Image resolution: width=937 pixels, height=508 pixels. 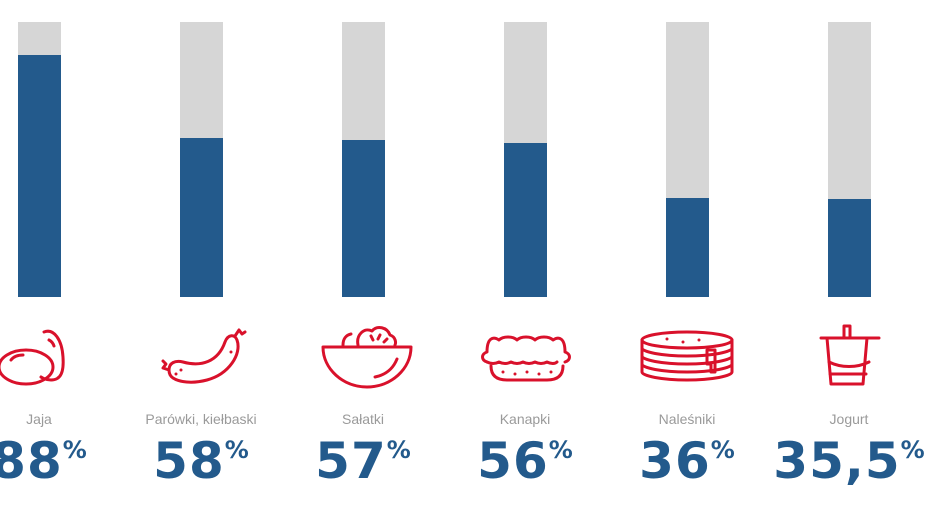 I want to click on data-label: 88%, so click(x=60, y=461).